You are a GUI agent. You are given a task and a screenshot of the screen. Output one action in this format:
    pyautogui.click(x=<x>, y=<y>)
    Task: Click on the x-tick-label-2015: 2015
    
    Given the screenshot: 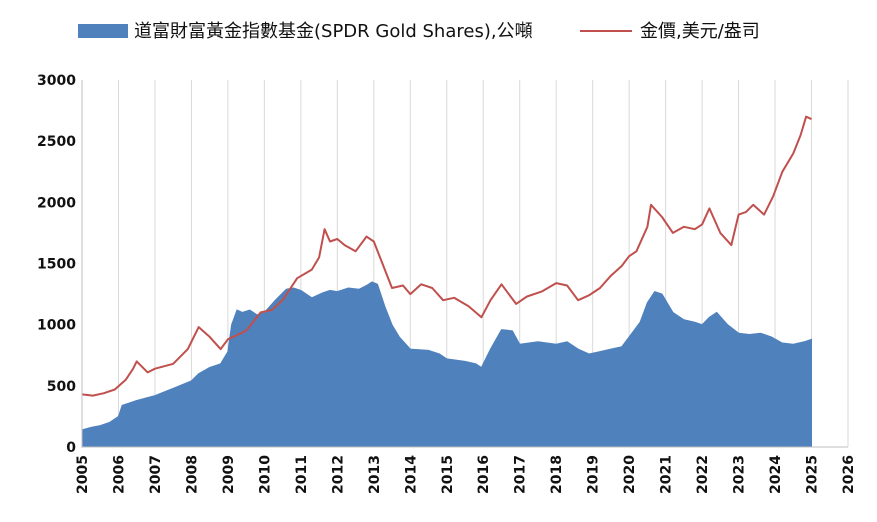 What is the action you would take?
    pyautogui.click(x=448, y=474)
    